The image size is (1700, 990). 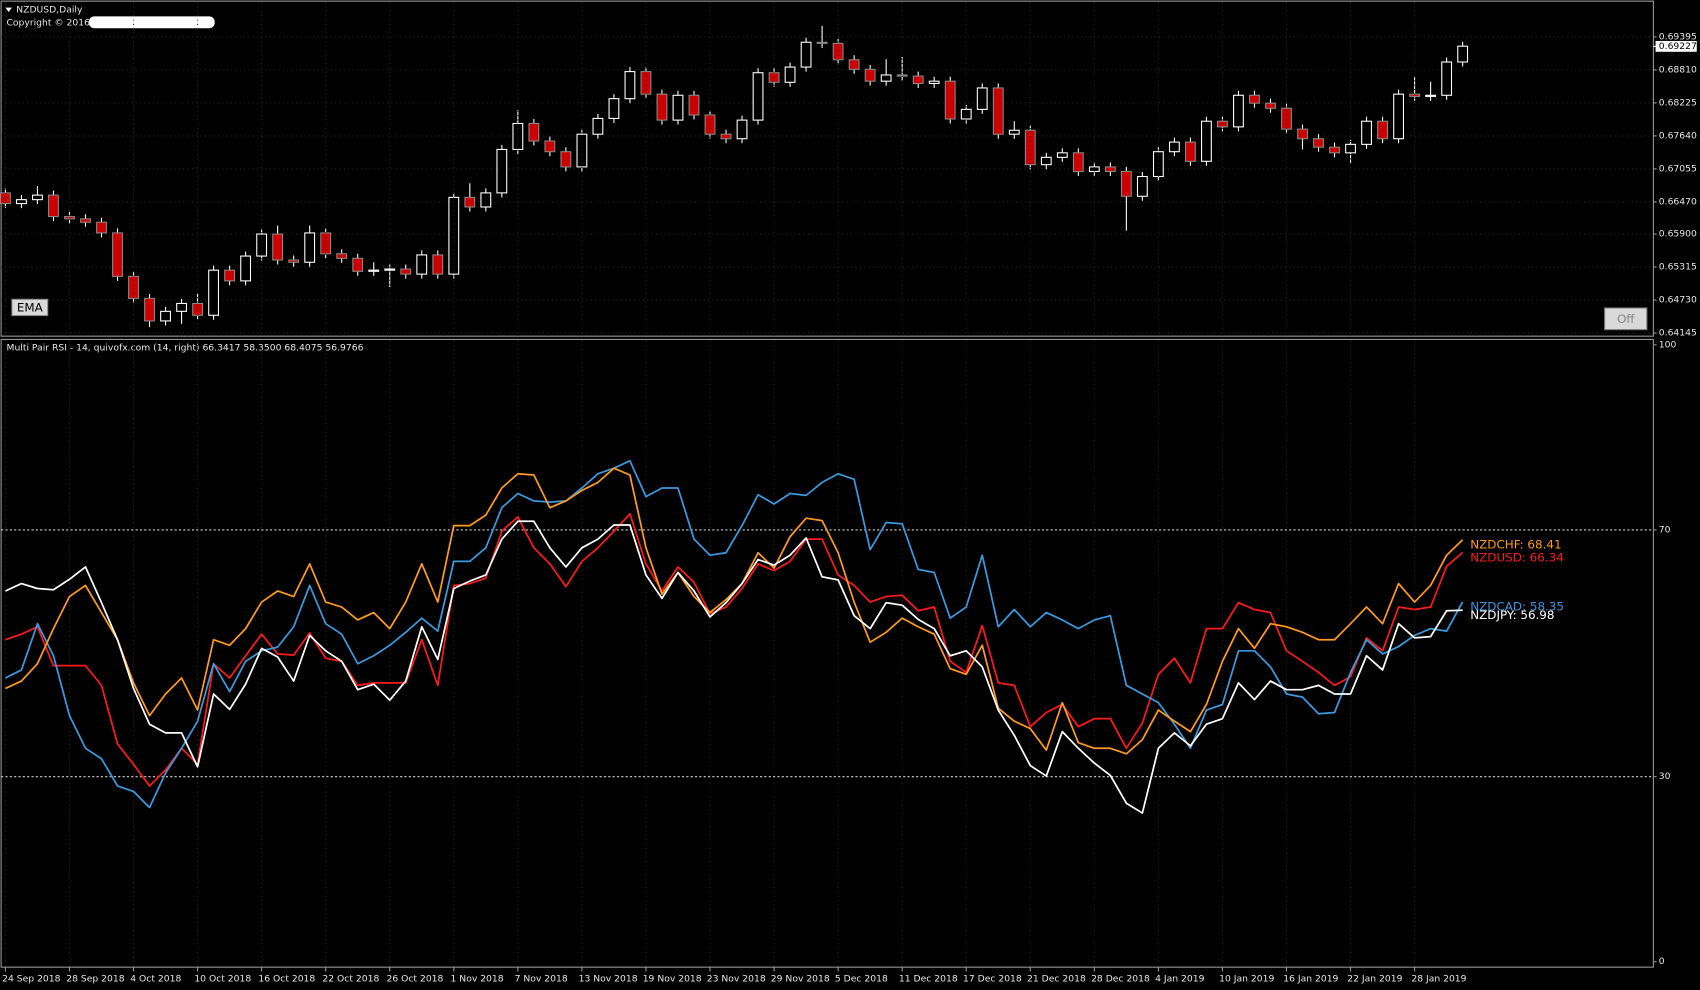 I want to click on y-tick-label: 0.66470, so click(x=1678, y=201).